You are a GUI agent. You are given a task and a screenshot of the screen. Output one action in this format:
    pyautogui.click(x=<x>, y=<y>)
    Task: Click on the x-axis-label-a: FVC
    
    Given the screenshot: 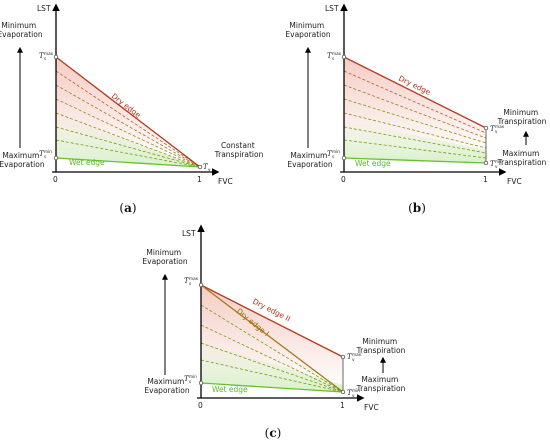 What is the action you would take?
    pyautogui.click(x=225, y=181)
    